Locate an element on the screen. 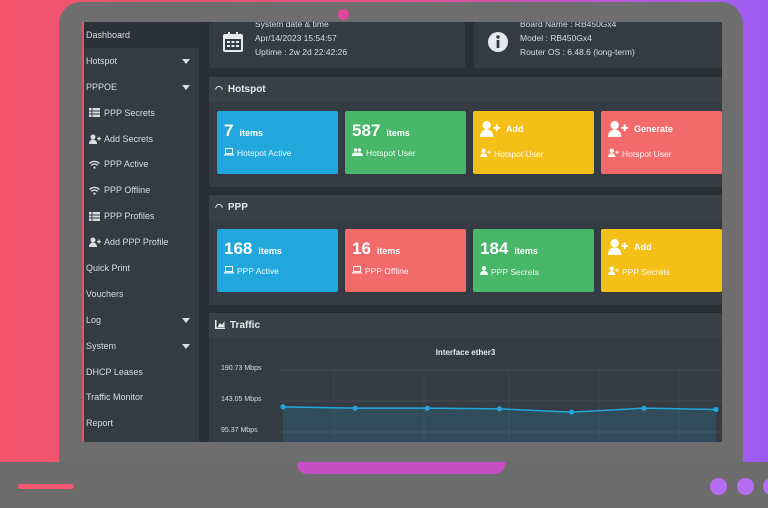 The width and height of the screenshot is (768, 508). sidebar-item-add-secrets: Add Secrets is located at coordinates (141, 139).